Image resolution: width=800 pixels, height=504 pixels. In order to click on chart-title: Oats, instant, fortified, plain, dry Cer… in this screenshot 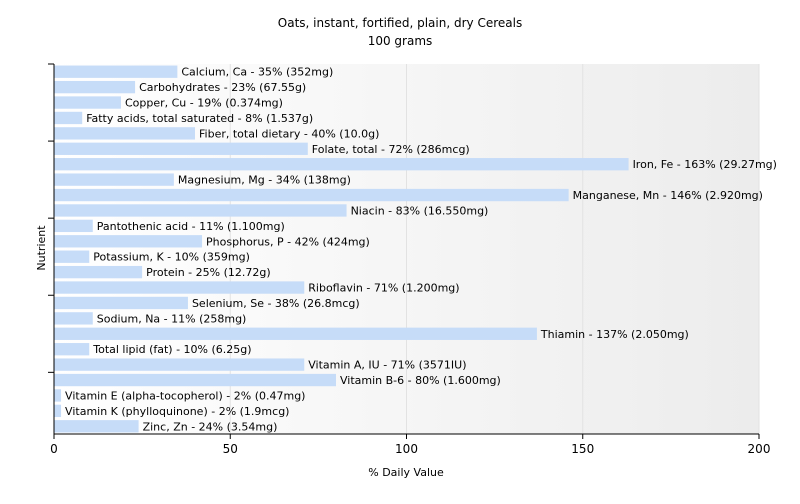, I will do `click(400, 23)`.